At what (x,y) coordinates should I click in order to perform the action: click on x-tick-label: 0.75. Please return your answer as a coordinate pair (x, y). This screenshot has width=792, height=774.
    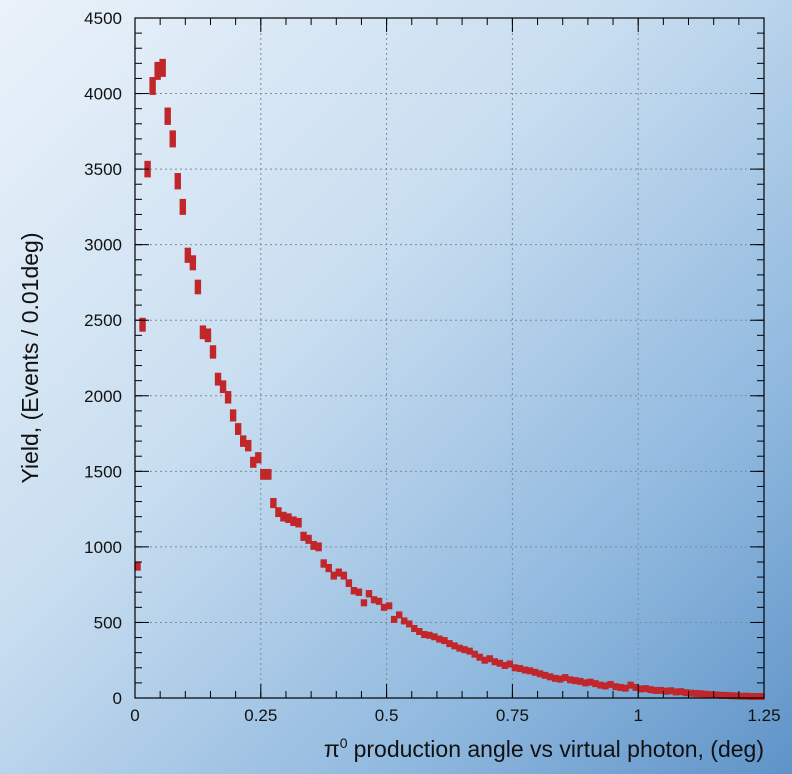
    Looking at the image, I should click on (512, 715).